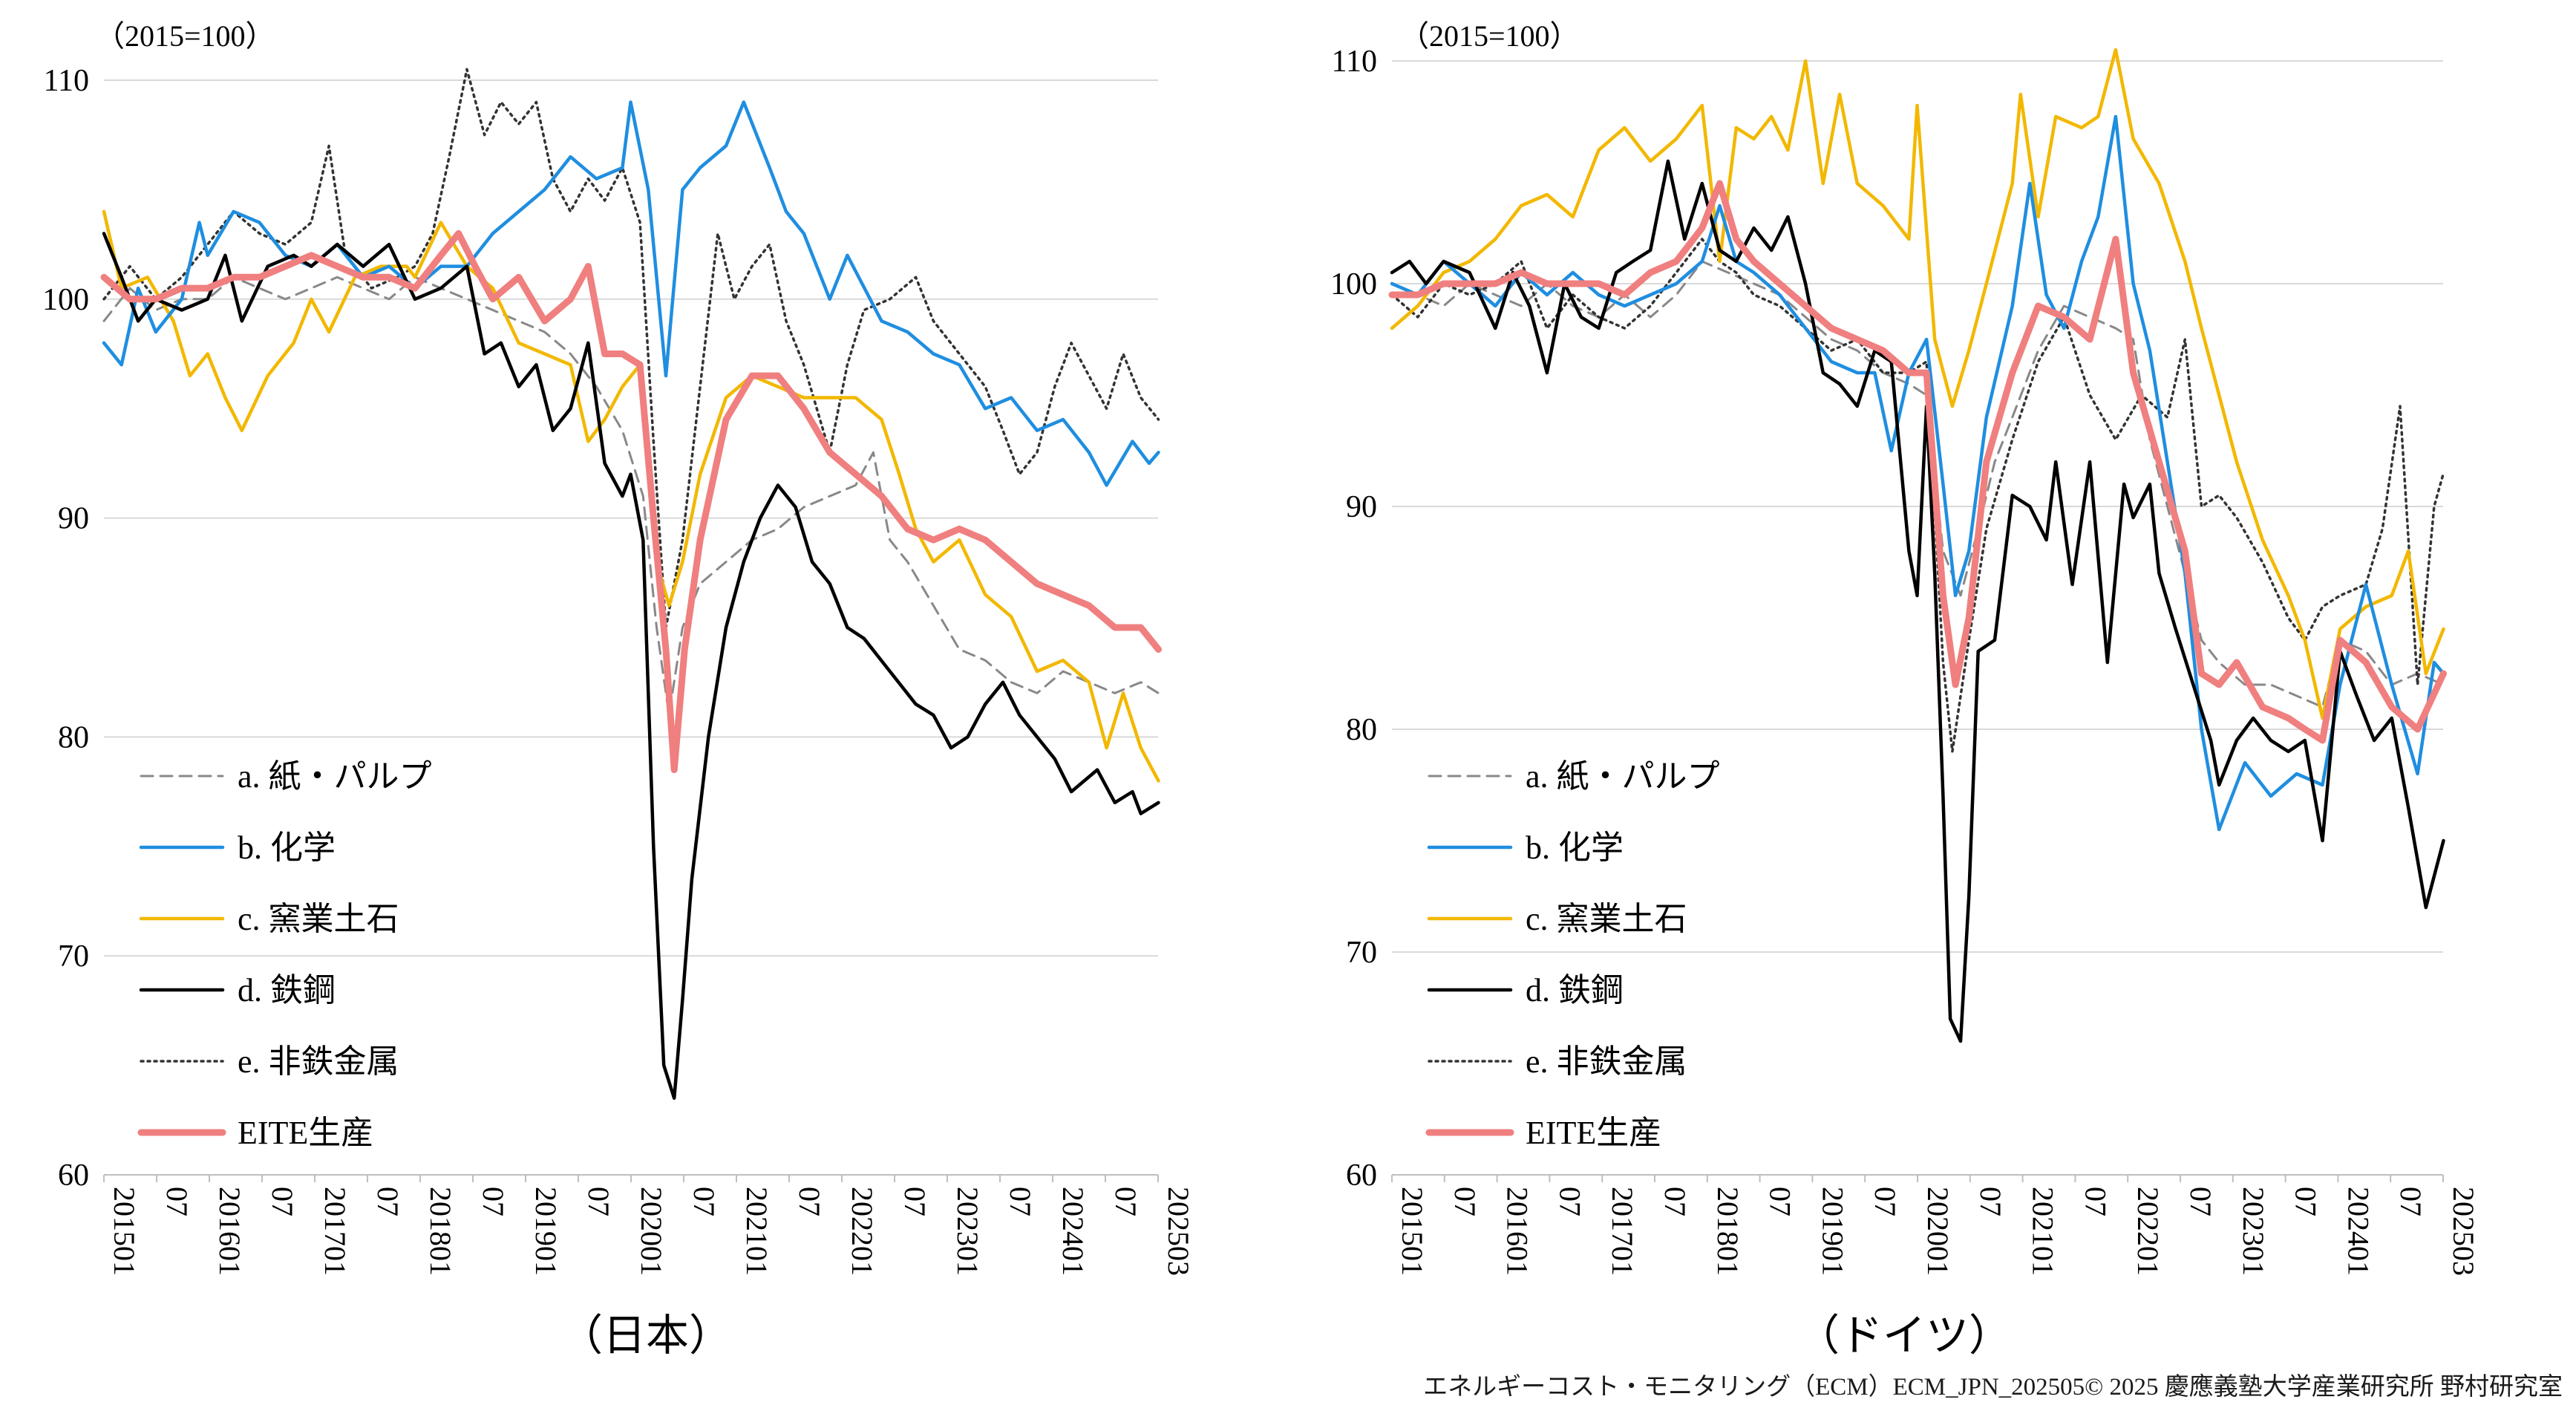 This screenshot has height=1408, width=2576. I want to click on series-line-e, so click(1918, 496).